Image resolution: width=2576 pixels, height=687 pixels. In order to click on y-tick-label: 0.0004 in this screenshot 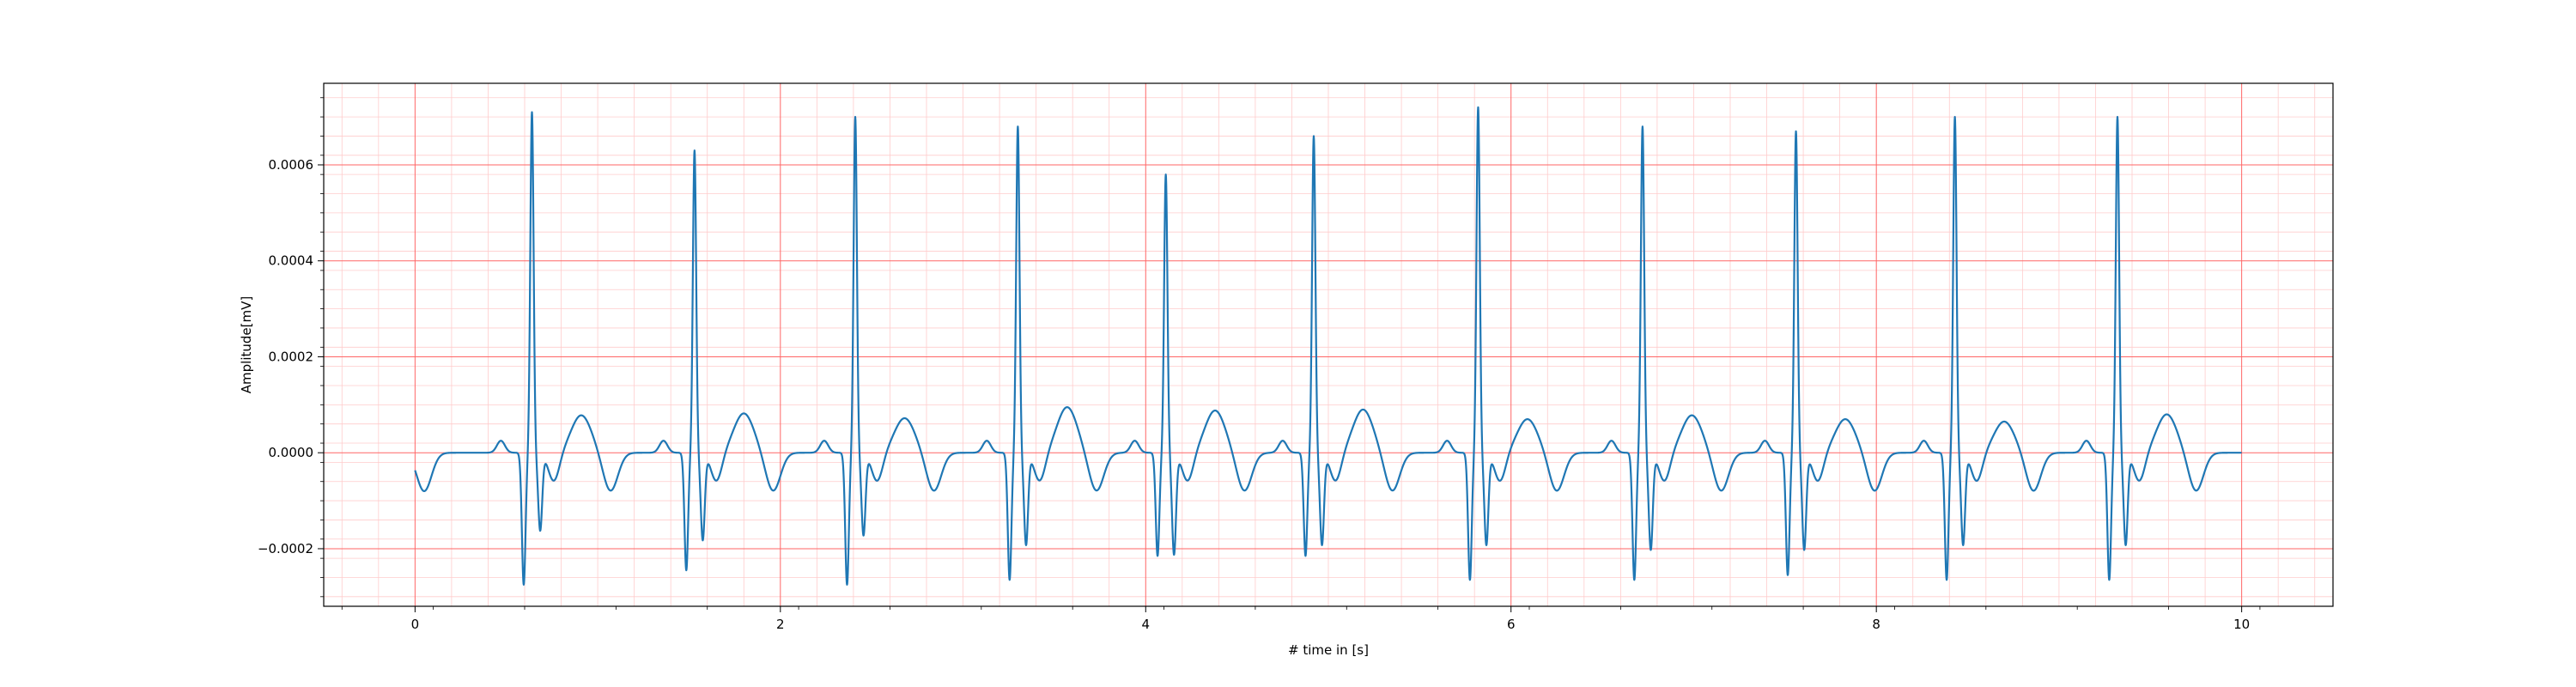, I will do `click(291, 261)`.